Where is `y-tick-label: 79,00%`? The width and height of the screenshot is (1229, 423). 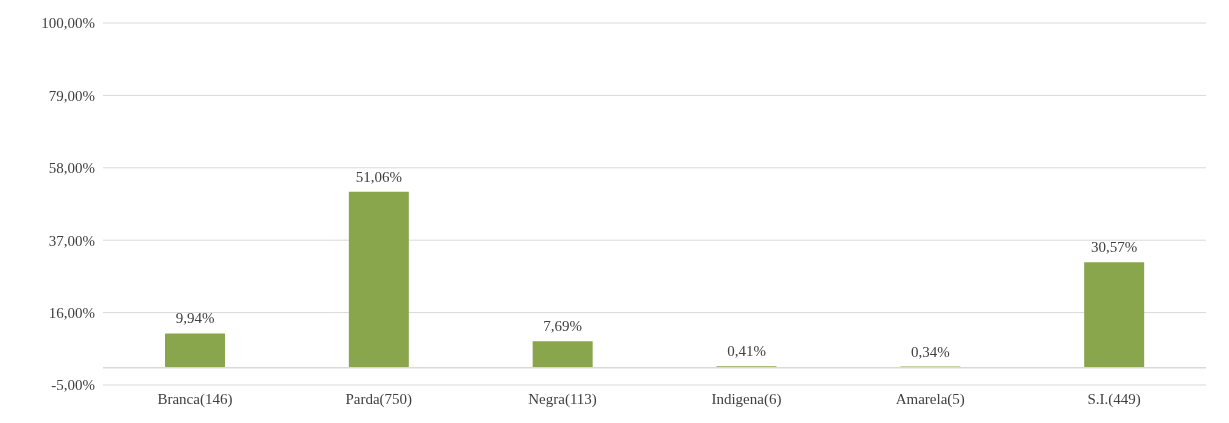
y-tick-label: 79,00% is located at coordinates (71, 95).